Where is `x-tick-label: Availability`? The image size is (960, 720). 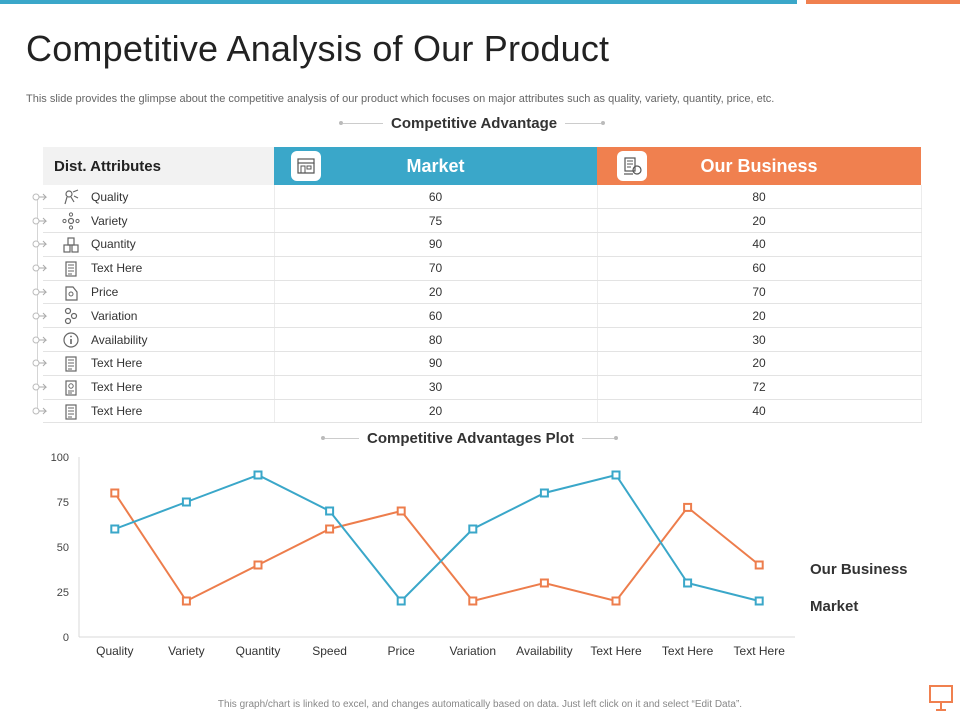 x-tick-label: Availability is located at coordinates (544, 651).